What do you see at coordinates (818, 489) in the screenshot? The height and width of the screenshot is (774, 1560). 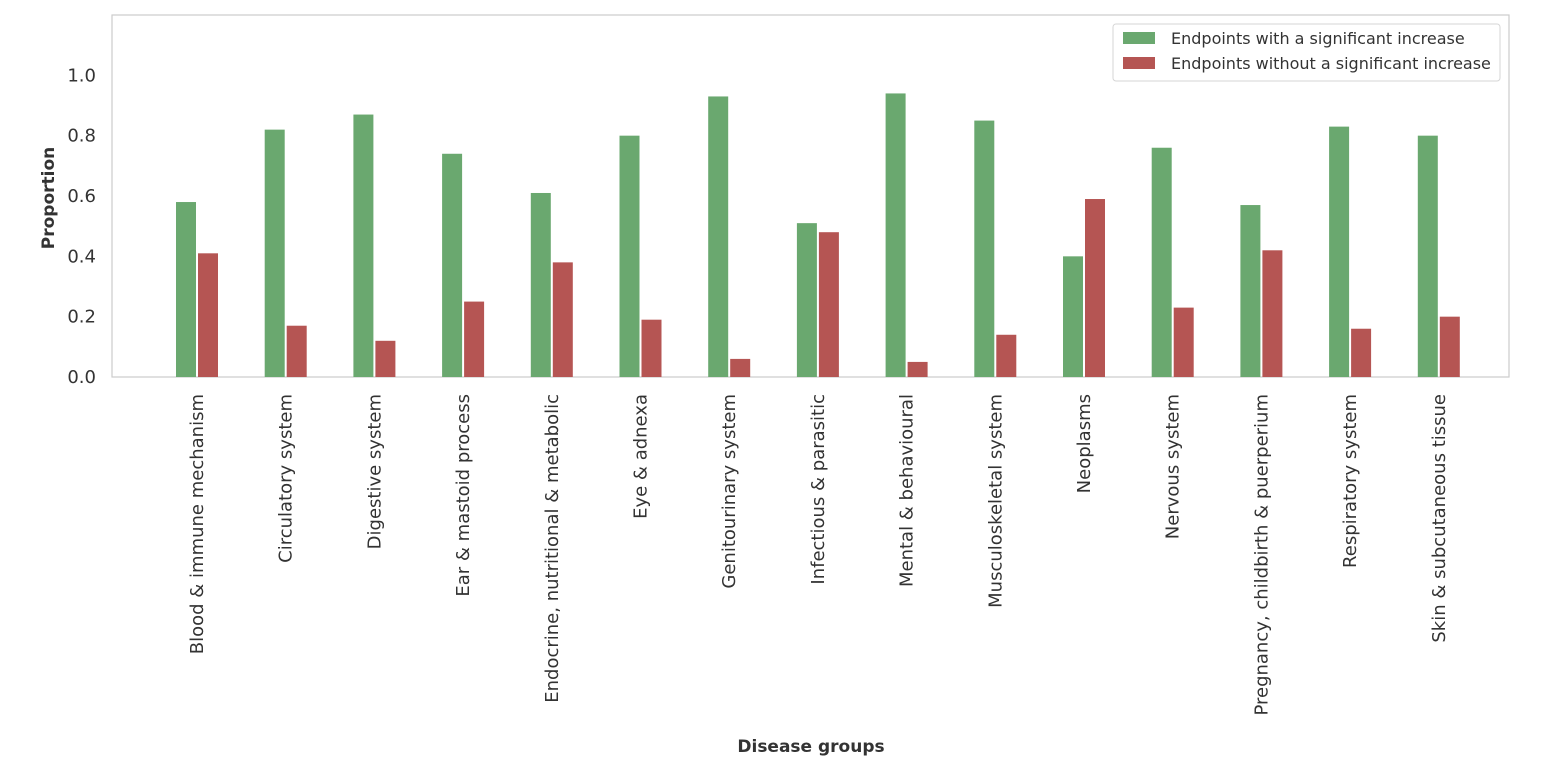 I see `x-tick-label: Infectious & parasitic` at bounding box center [818, 489].